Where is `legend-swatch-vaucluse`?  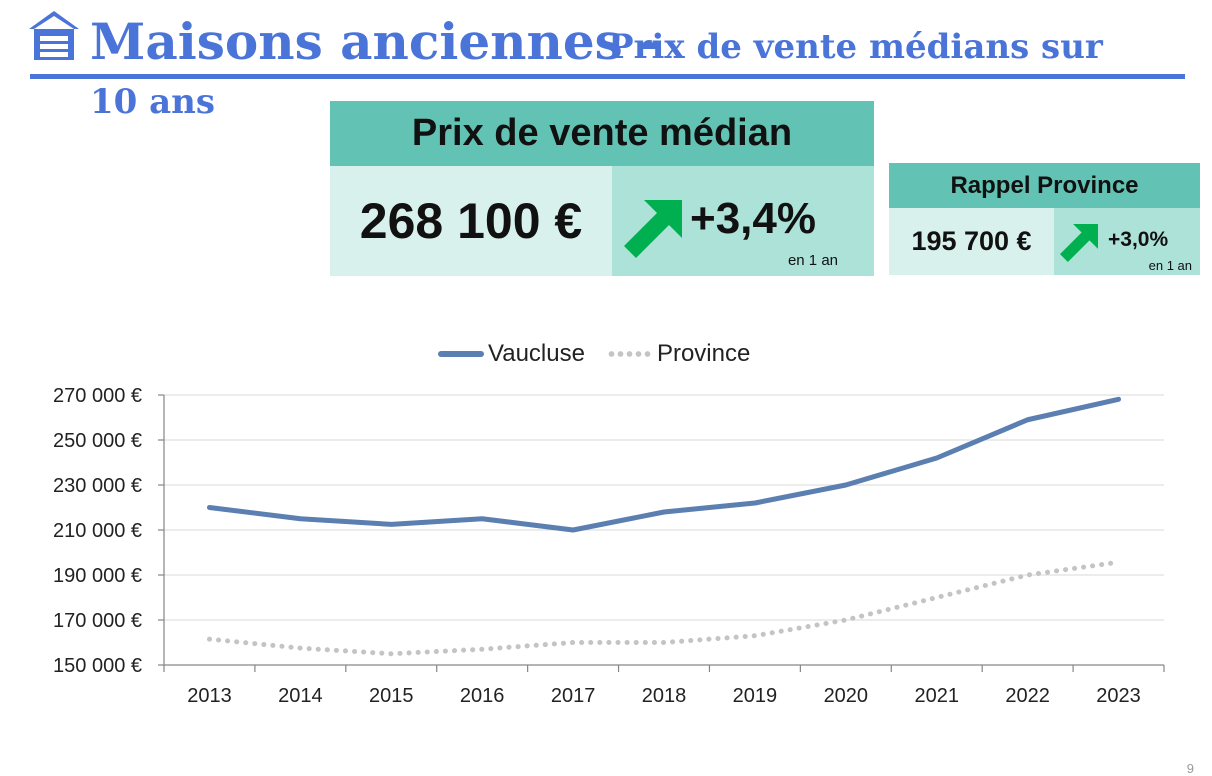 legend-swatch-vaucluse is located at coordinates (461, 354).